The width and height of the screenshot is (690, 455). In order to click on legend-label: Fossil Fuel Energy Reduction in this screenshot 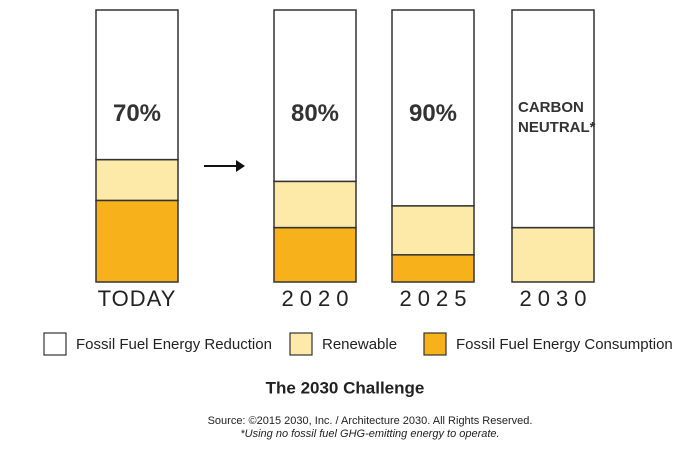, I will do `click(174, 344)`.